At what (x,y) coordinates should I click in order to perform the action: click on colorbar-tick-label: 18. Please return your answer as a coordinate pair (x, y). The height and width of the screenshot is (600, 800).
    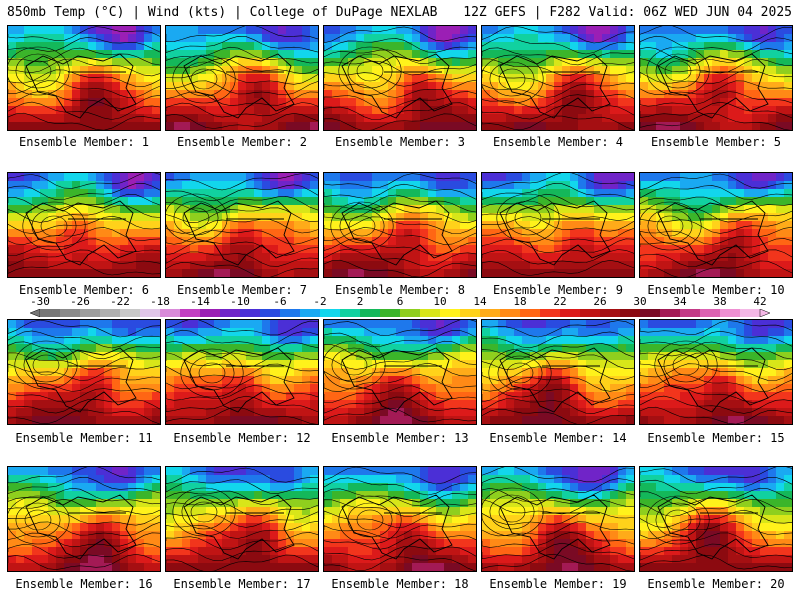
    Looking at the image, I should click on (520, 301).